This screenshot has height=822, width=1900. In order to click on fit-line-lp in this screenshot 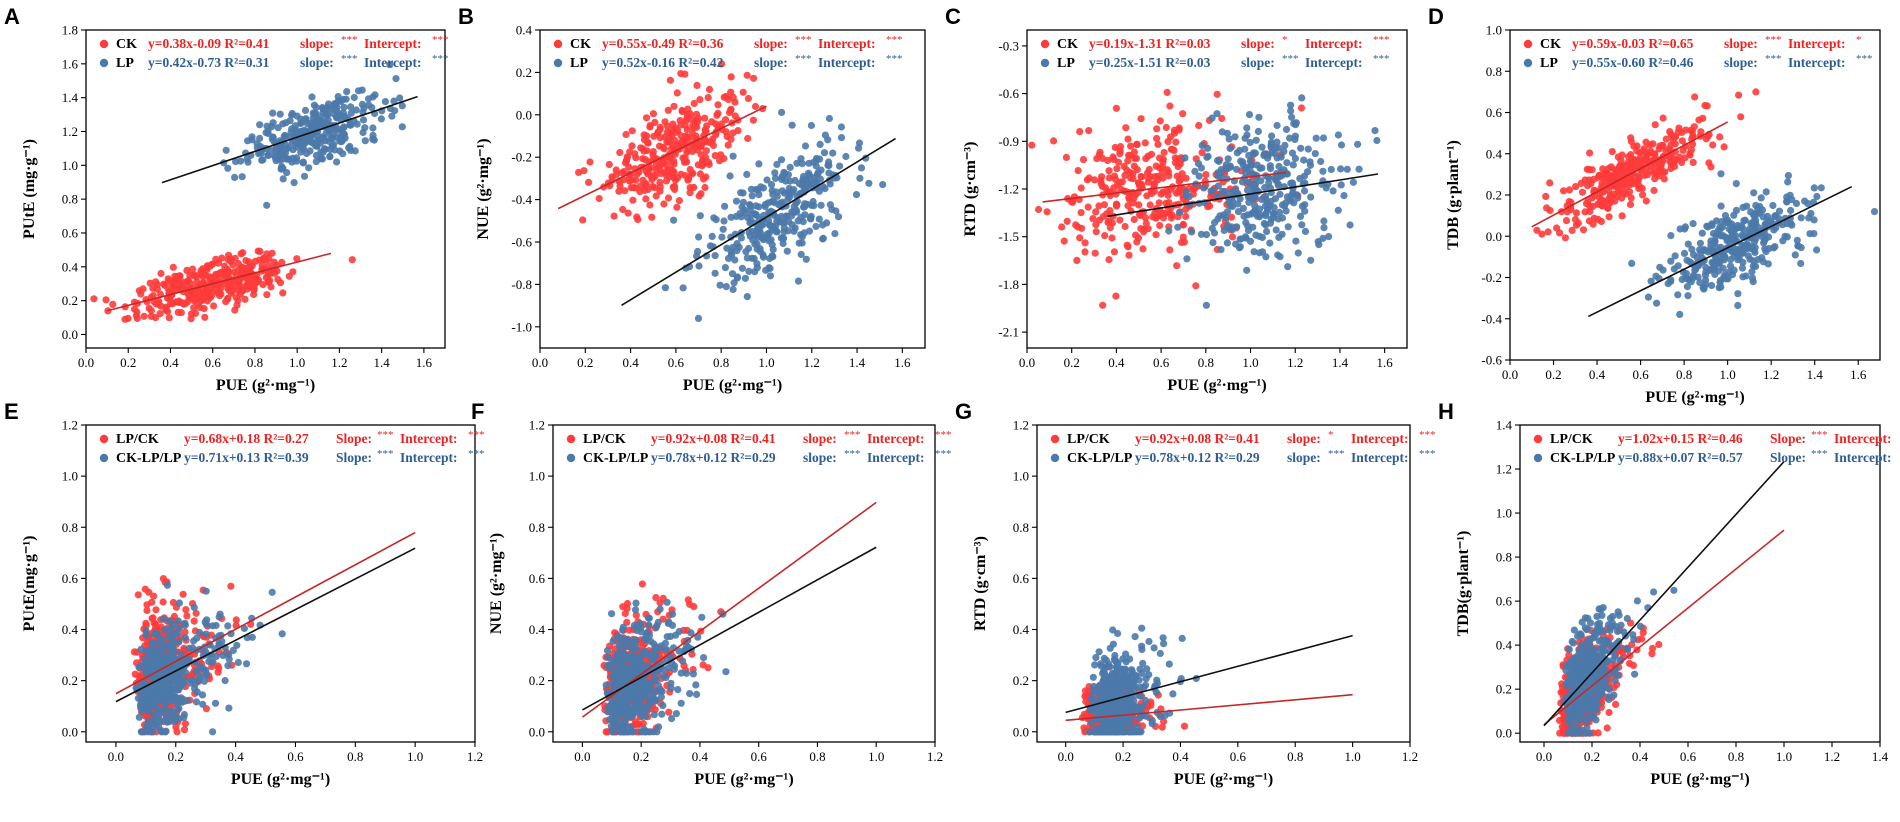, I will do `click(1720, 251)`.